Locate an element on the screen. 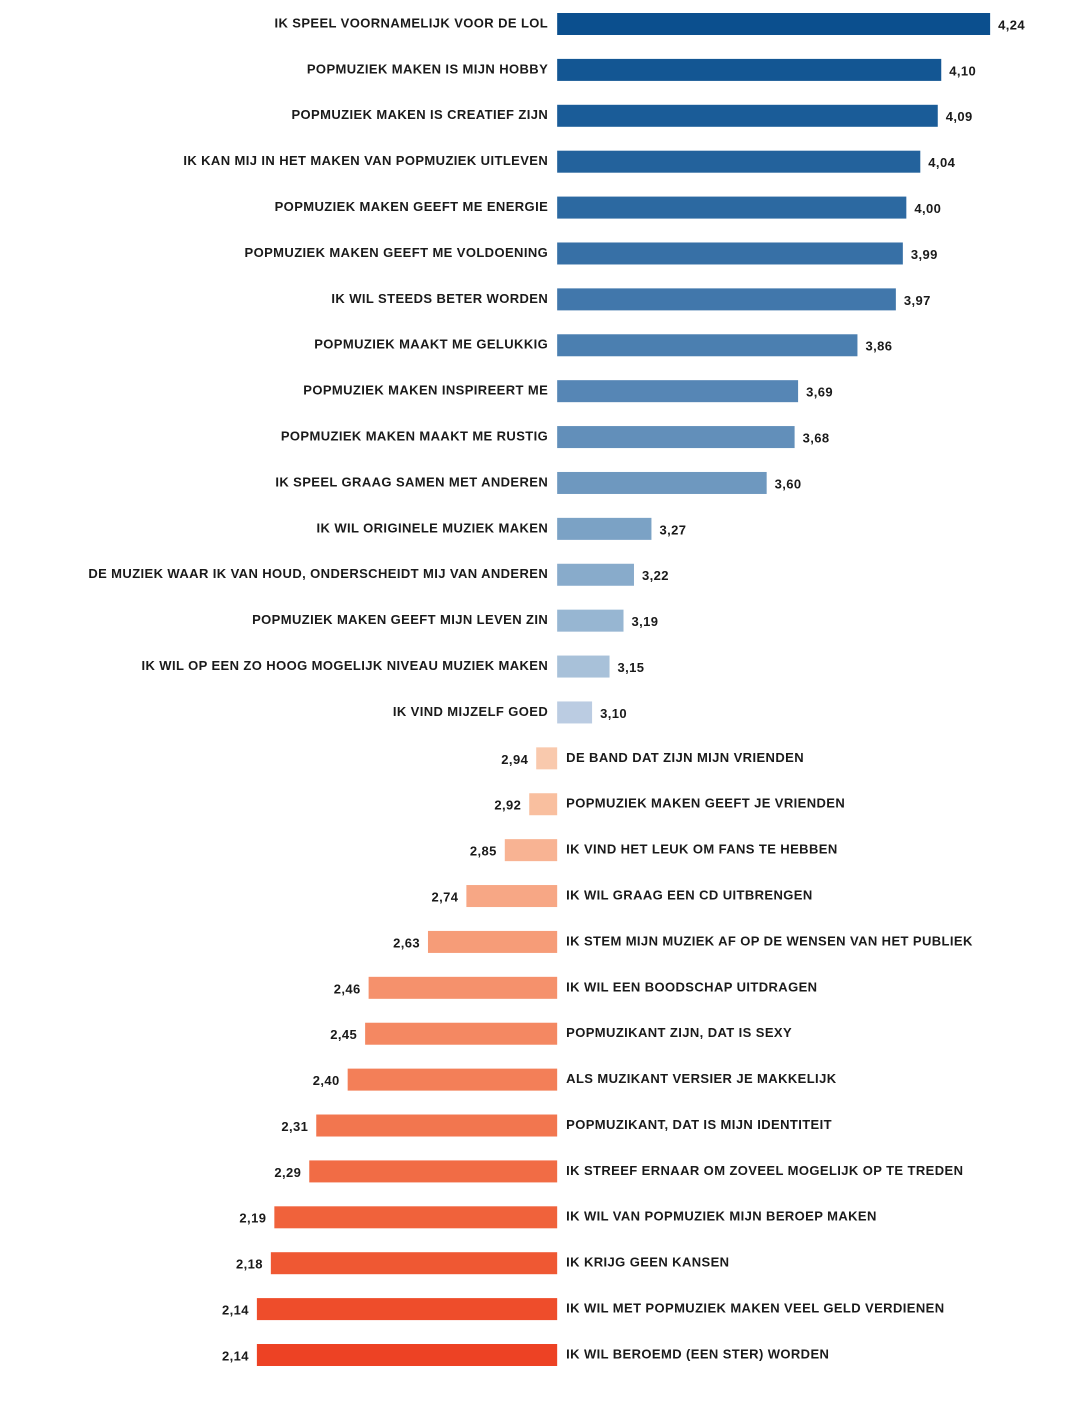 The image size is (1067, 1401). value-label: 2,19 is located at coordinates (252, 1218).